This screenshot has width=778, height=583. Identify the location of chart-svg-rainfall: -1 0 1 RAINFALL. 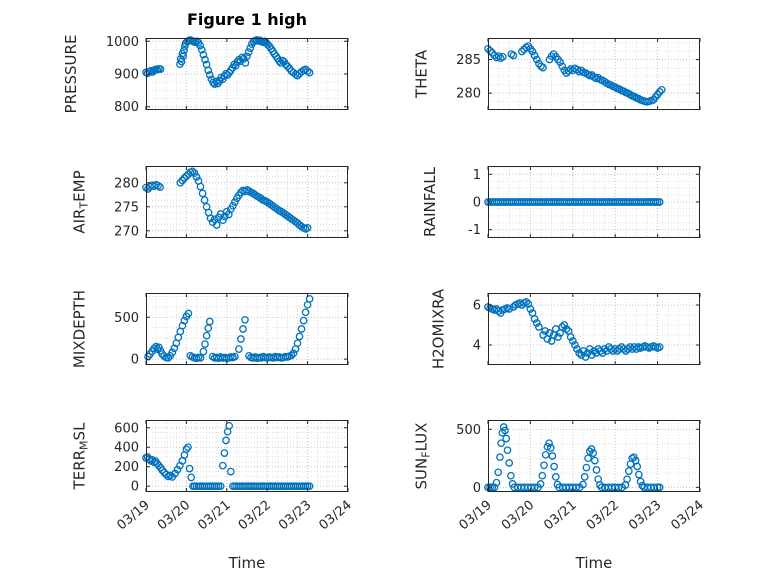
(561, 202).